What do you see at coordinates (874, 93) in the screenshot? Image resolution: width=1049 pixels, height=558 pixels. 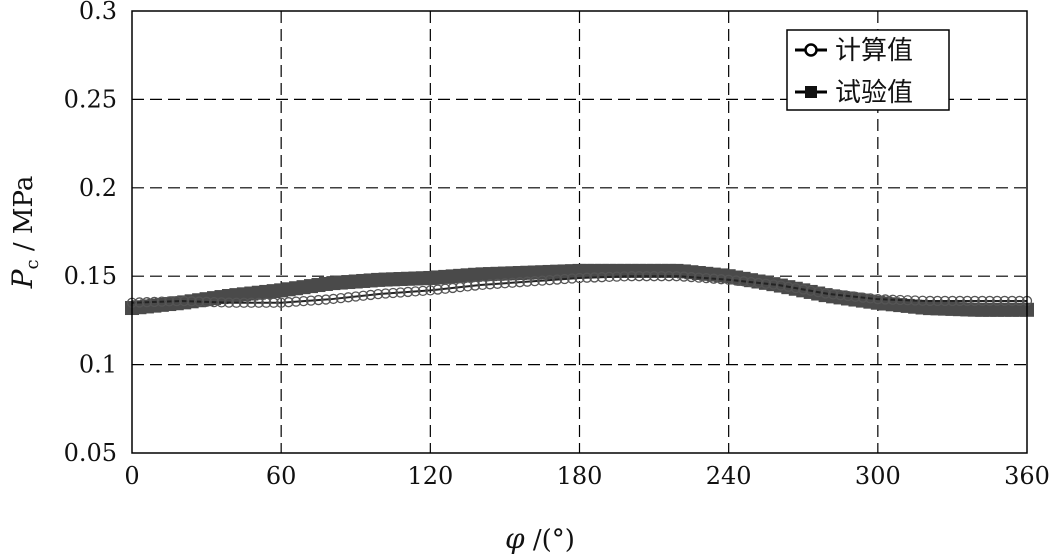 I see `legend-label-experimental: 试验值` at bounding box center [874, 93].